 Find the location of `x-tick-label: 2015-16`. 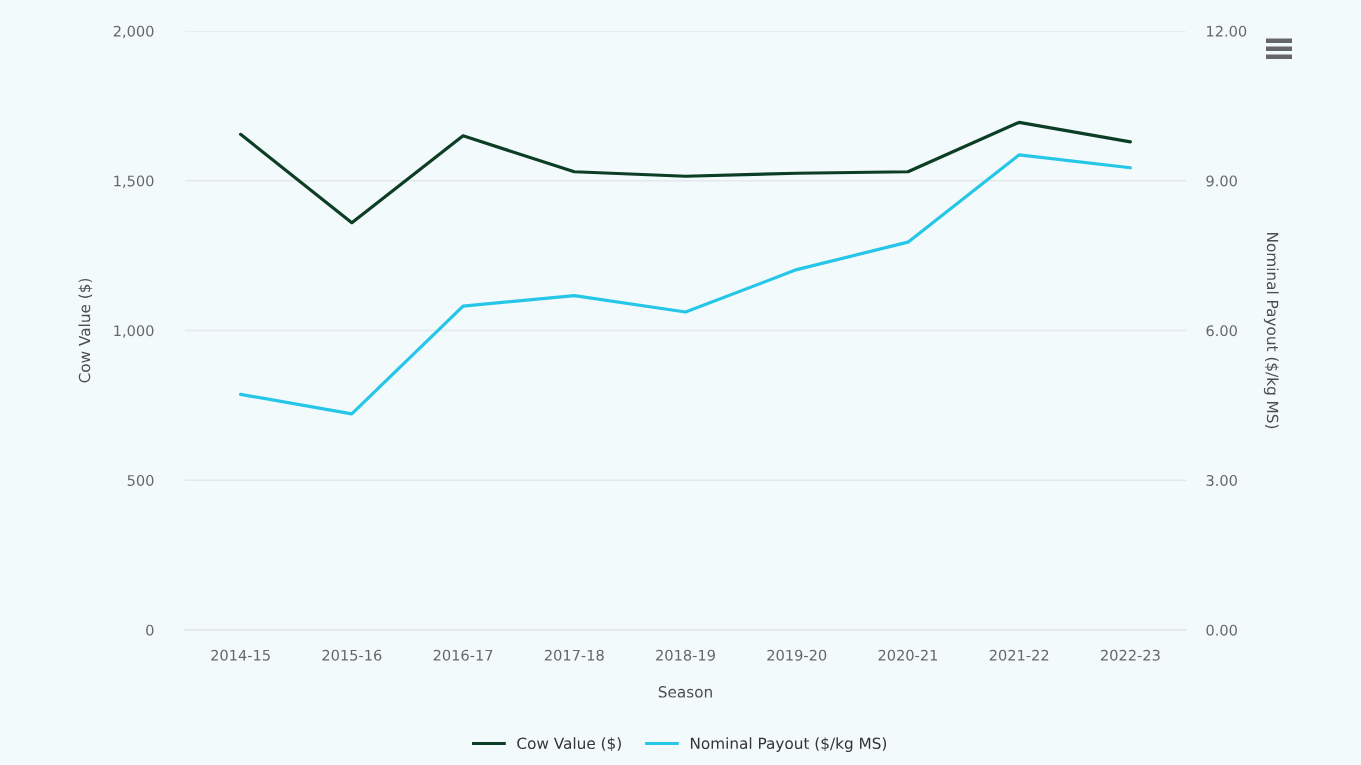

x-tick-label: 2015-16 is located at coordinates (352, 655).